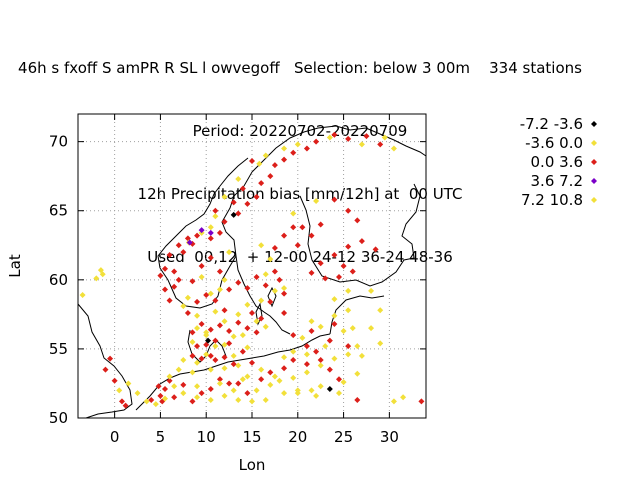  What do you see at coordinates (58, 280) in the screenshot?
I see `y-tick-label: 60` at bounding box center [58, 280].